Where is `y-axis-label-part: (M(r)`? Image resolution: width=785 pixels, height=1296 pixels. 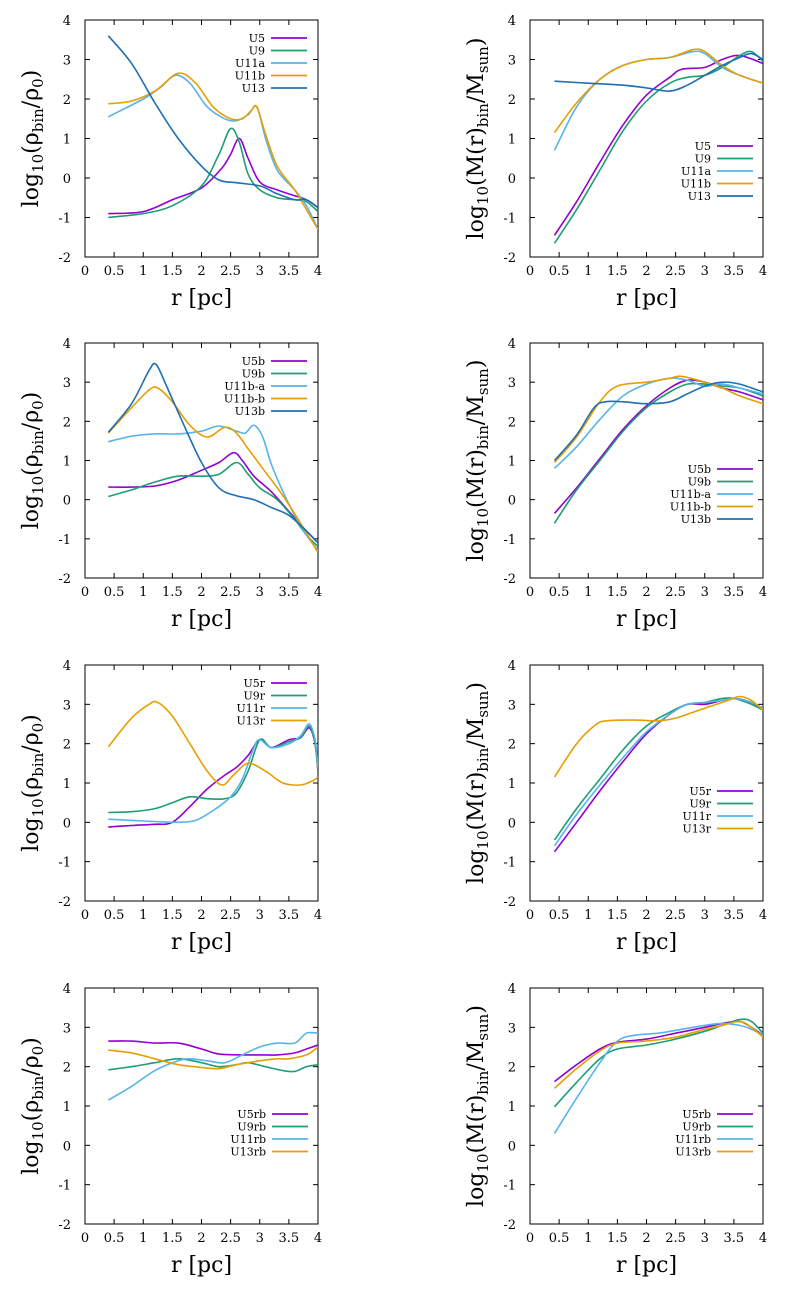
y-axis-label-part: (M(r) is located at coordinates (476, 478).